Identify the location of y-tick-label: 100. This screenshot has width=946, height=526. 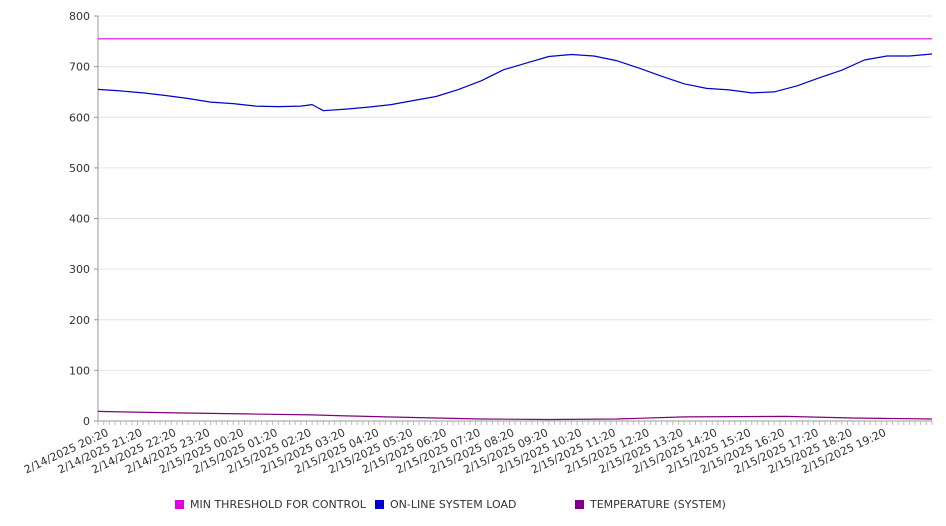
(79, 370).